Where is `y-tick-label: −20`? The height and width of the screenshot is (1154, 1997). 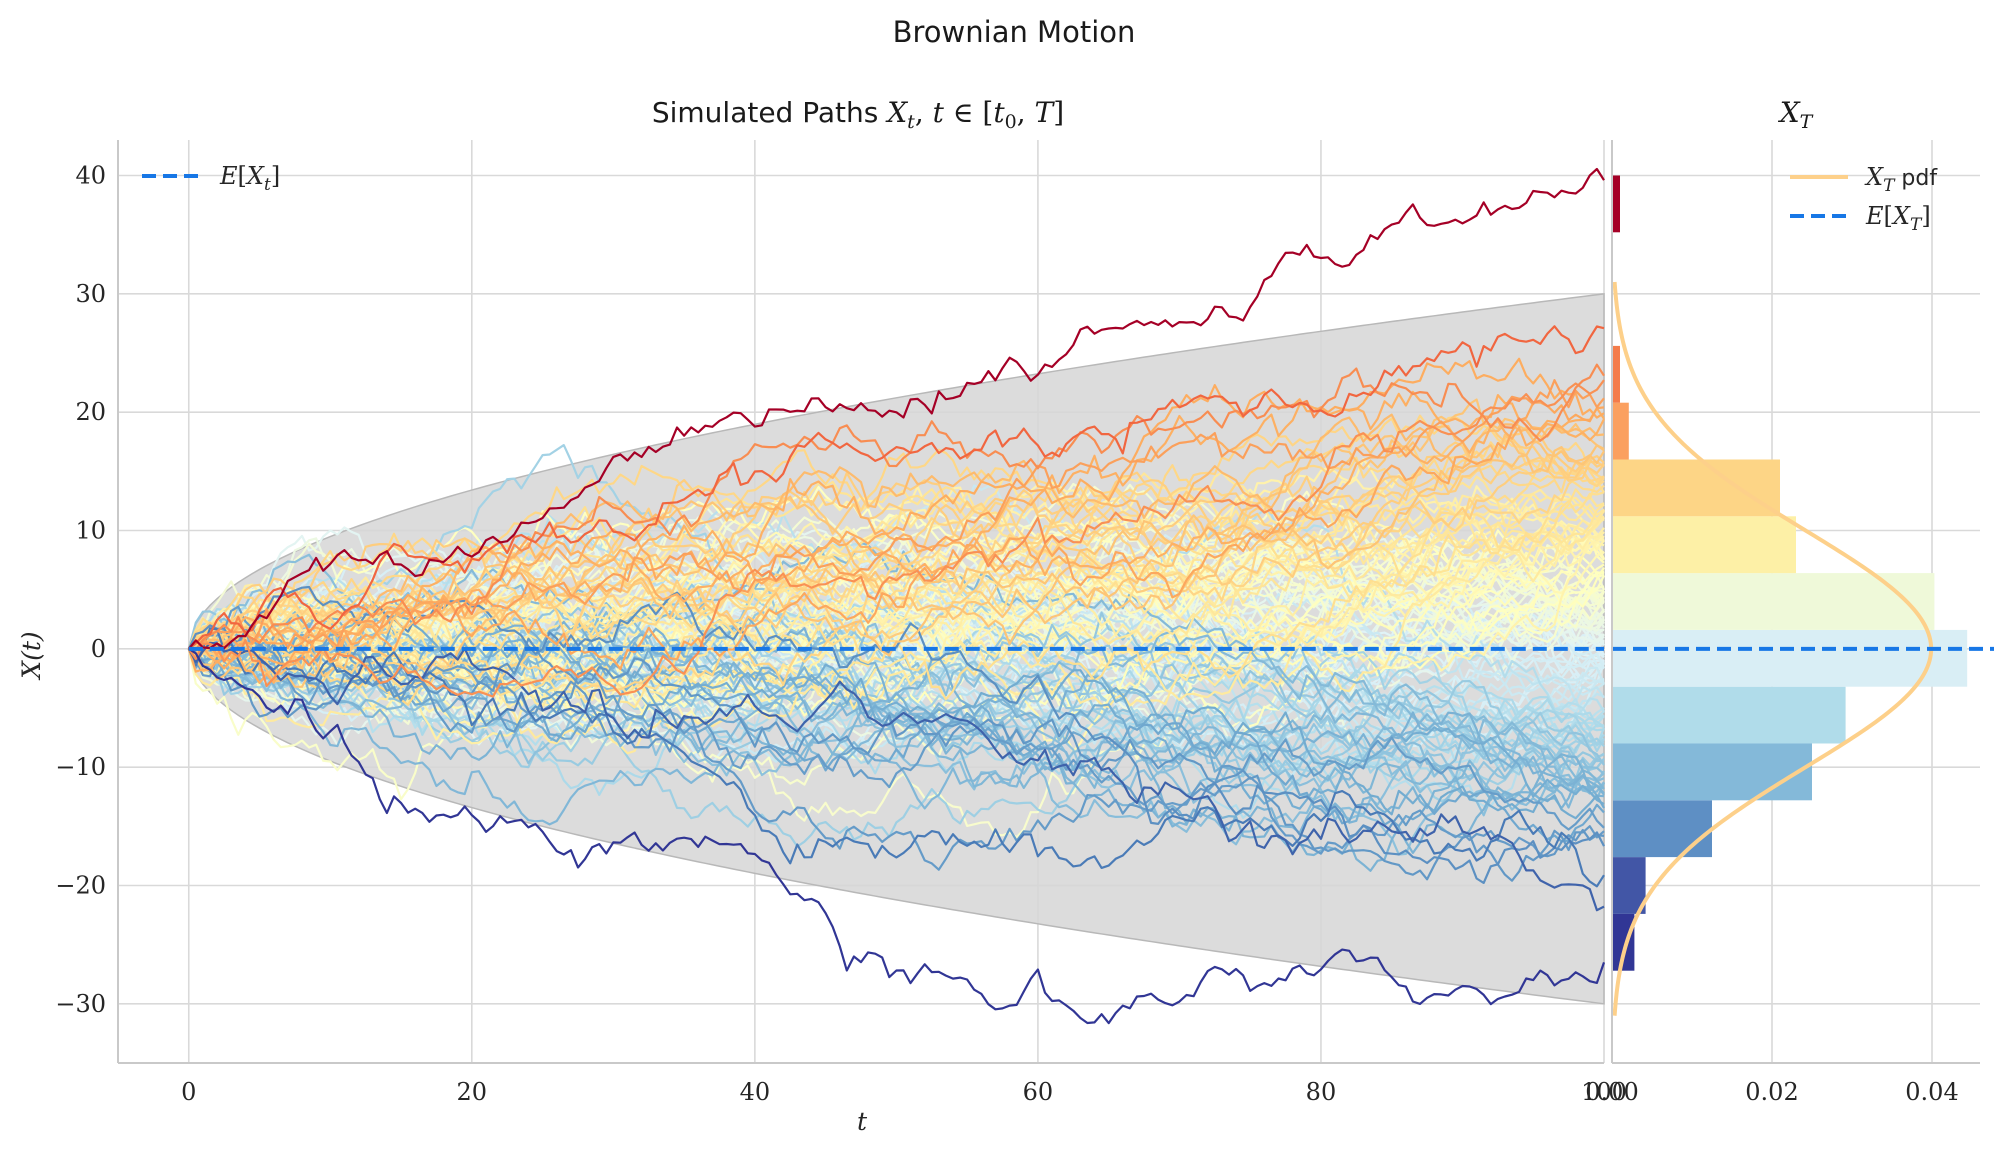 y-tick-label: −20 is located at coordinates (80, 886).